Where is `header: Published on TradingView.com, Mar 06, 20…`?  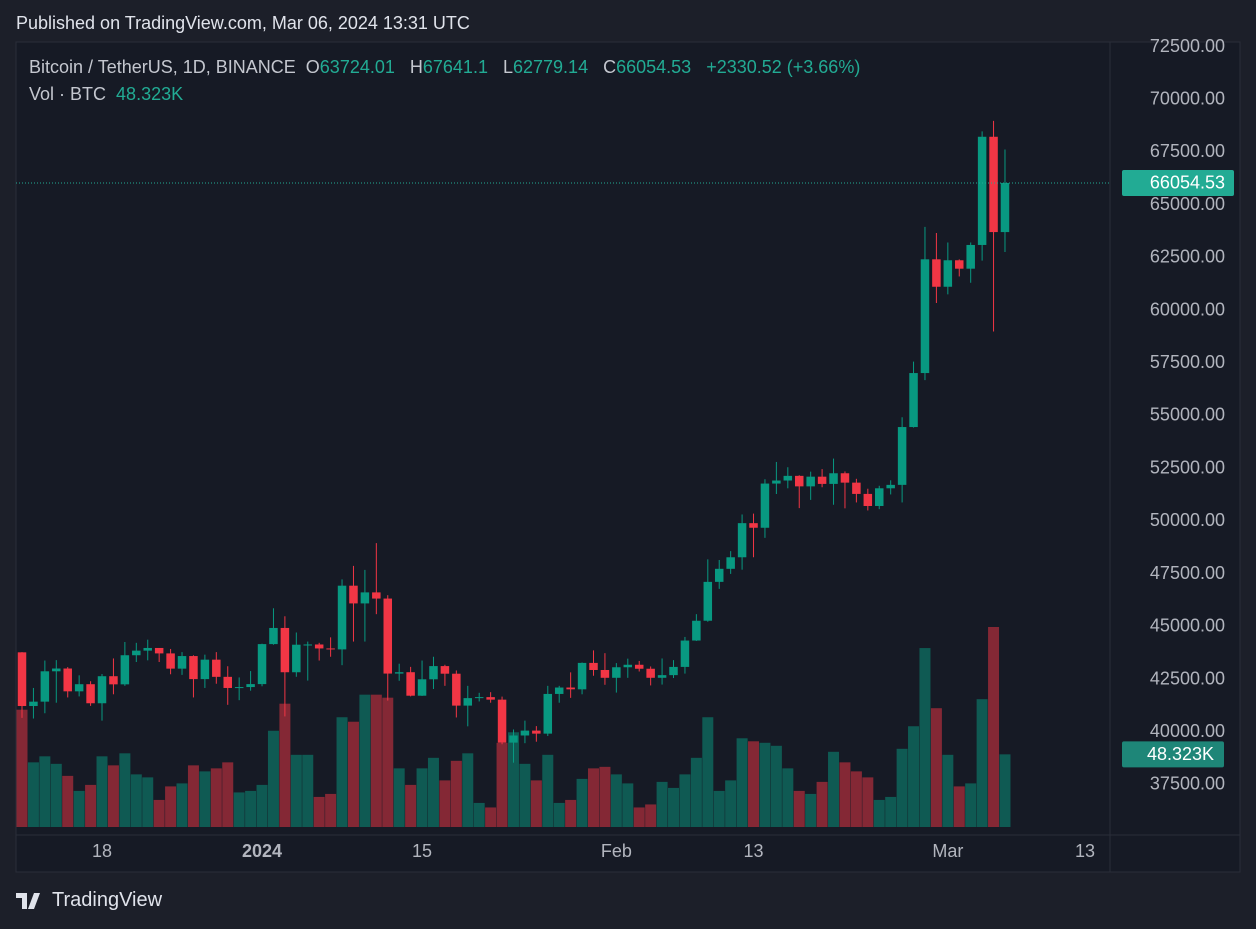
header: Published on TradingView.com, Mar 06, 20… is located at coordinates (243, 23).